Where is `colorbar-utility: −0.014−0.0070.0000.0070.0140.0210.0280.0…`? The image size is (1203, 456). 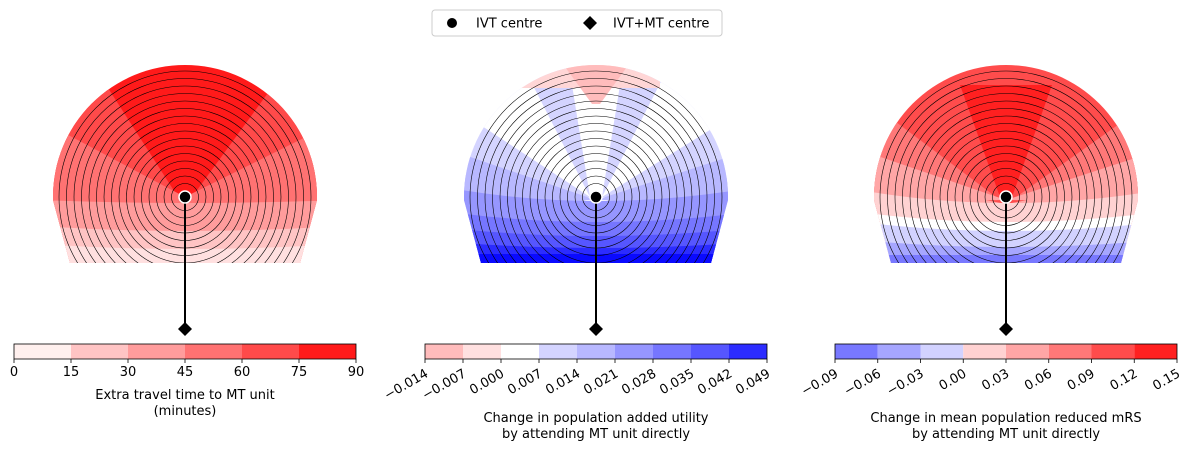
colorbar-utility: −0.014−0.0070.0000.0070.0140.0210.0280.0… is located at coordinates (577, 392).